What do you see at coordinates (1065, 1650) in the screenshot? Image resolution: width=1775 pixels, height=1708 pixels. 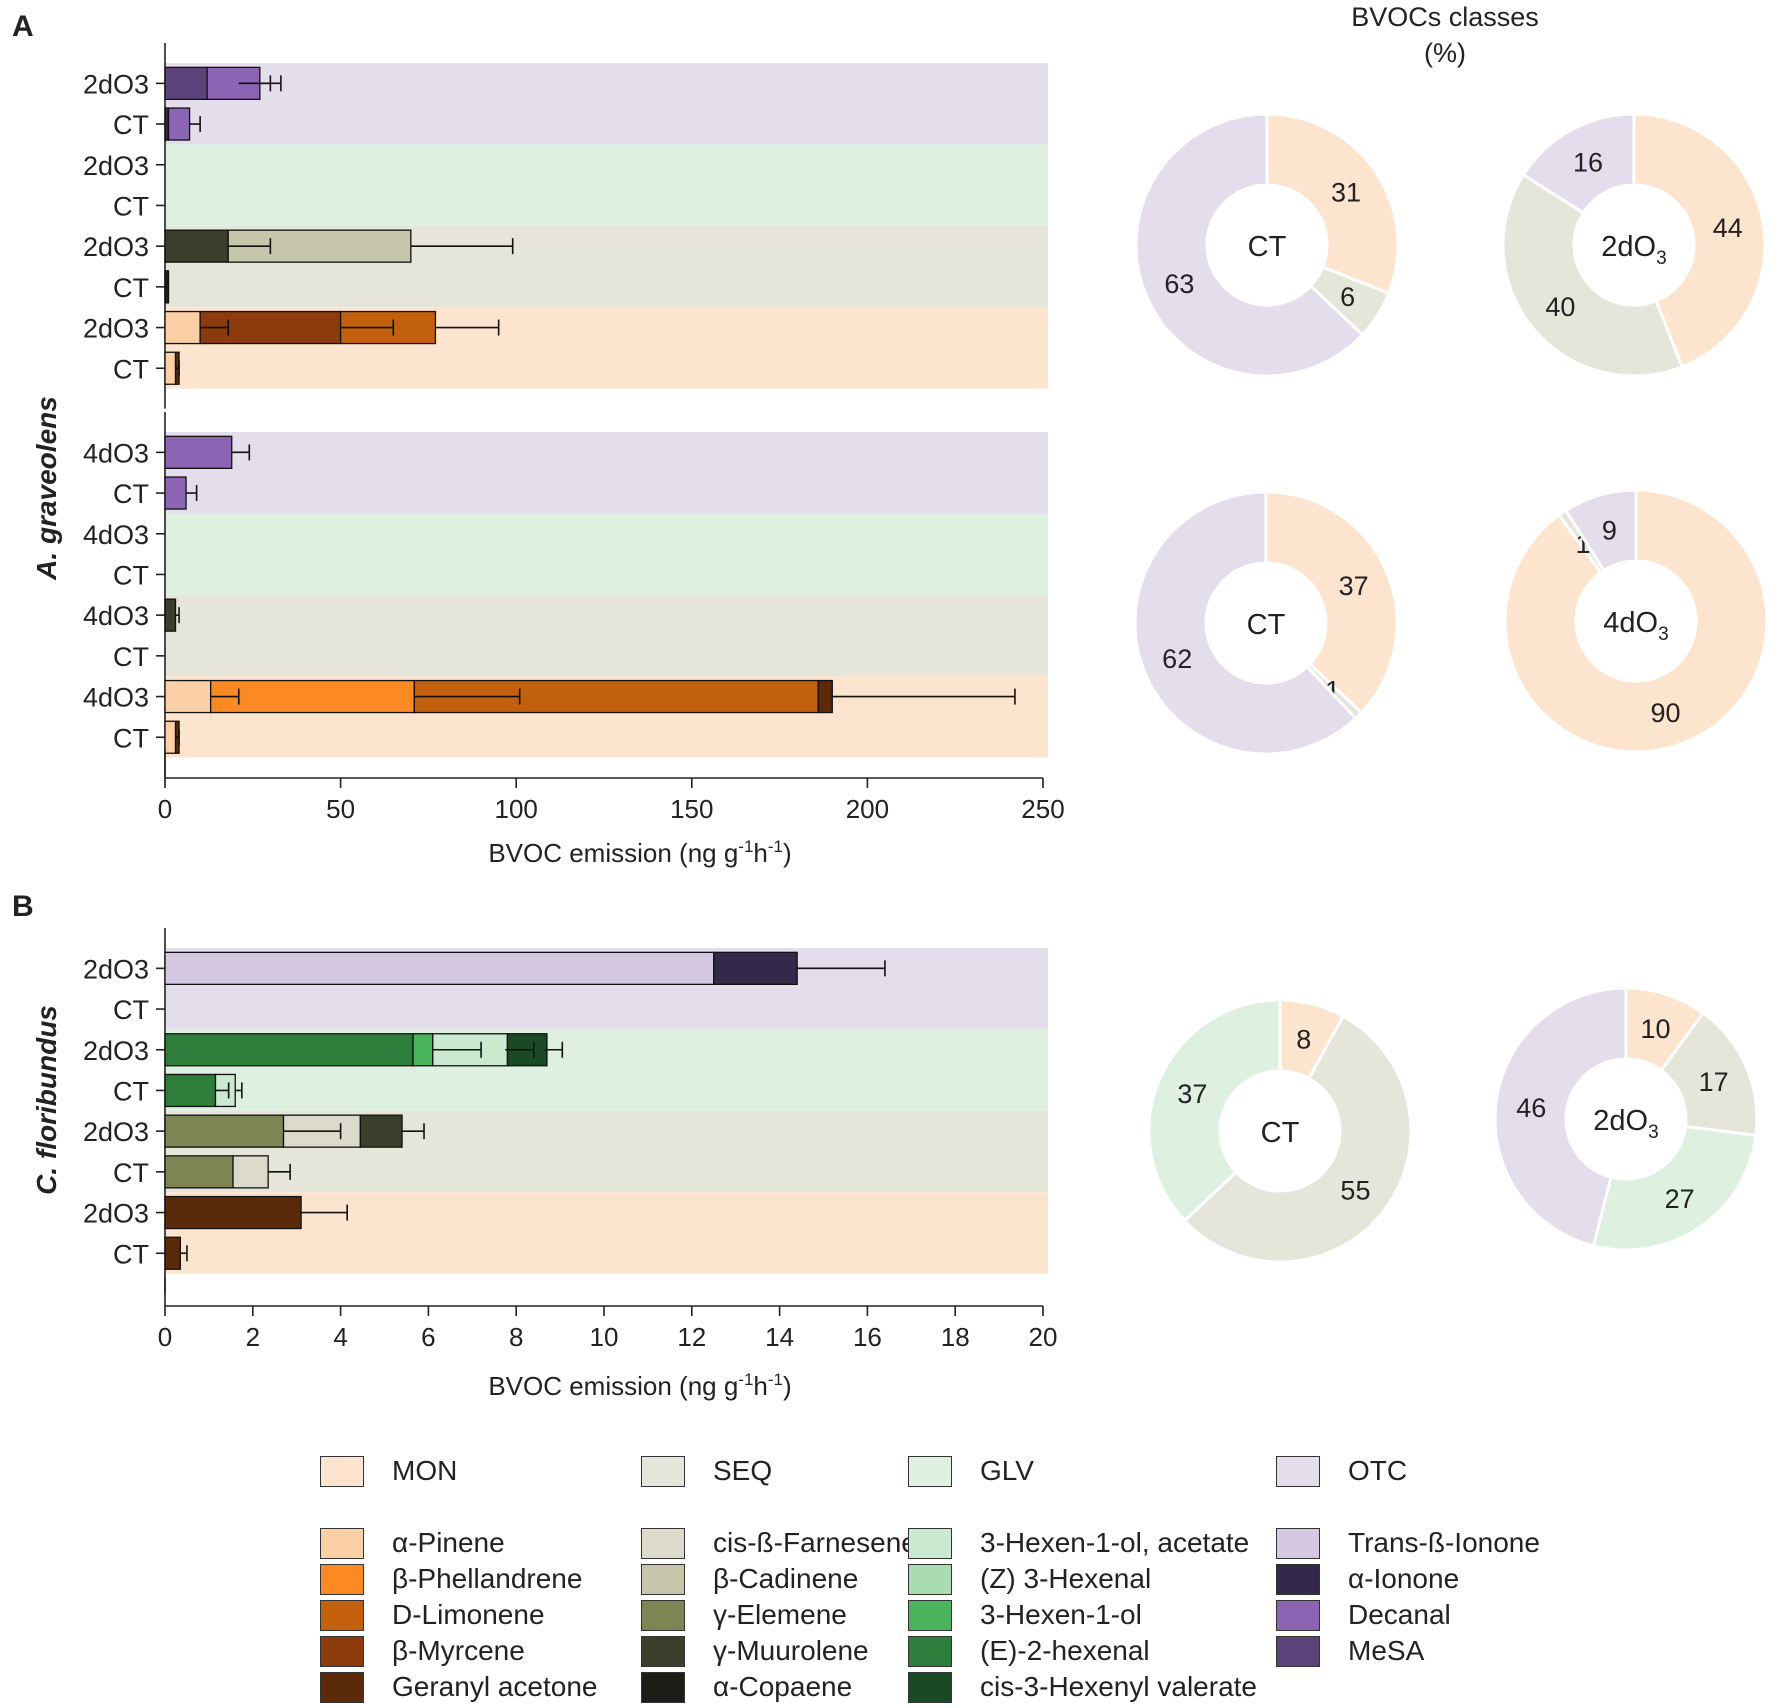 I see `legend-label: (E)-2-hexenal` at bounding box center [1065, 1650].